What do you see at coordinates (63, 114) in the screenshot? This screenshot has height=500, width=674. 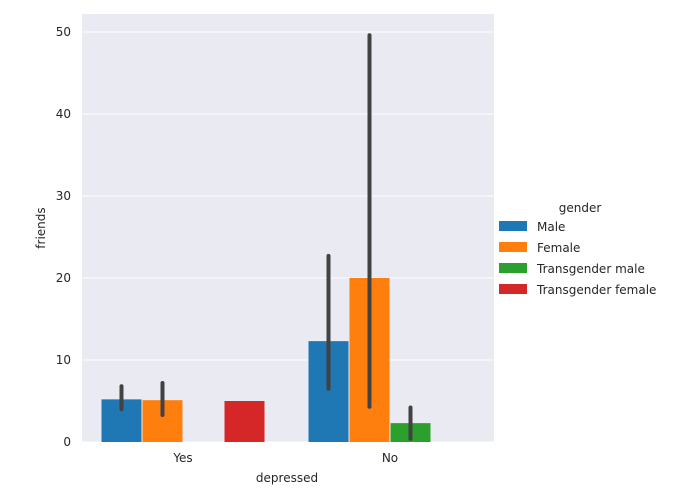 I see `y-tick-label: 40` at bounding box center [63, 114].